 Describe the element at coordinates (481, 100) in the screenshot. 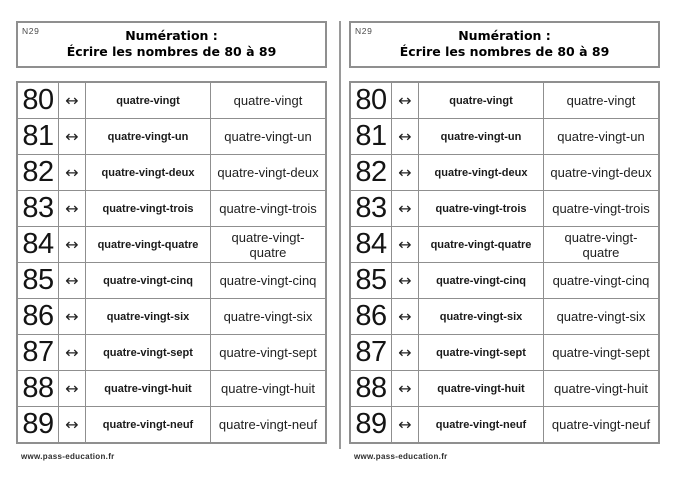

I see `word-bold-cell: quatre-vingt` at that location.